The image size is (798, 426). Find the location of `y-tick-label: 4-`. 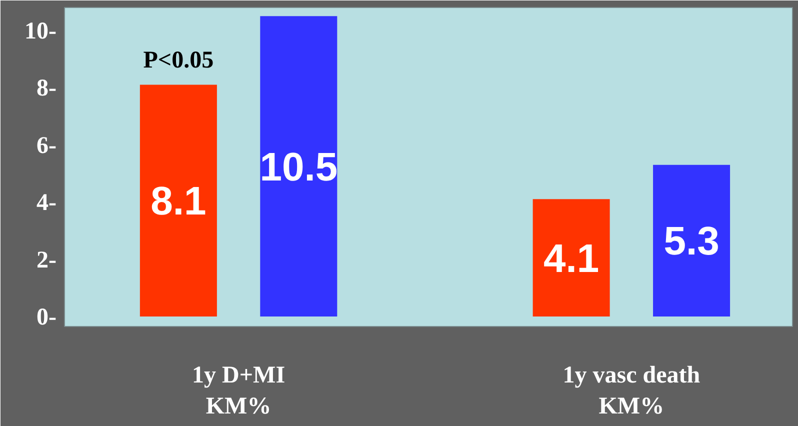

y-tick-label: 4- is located at coordinates (46, 203).